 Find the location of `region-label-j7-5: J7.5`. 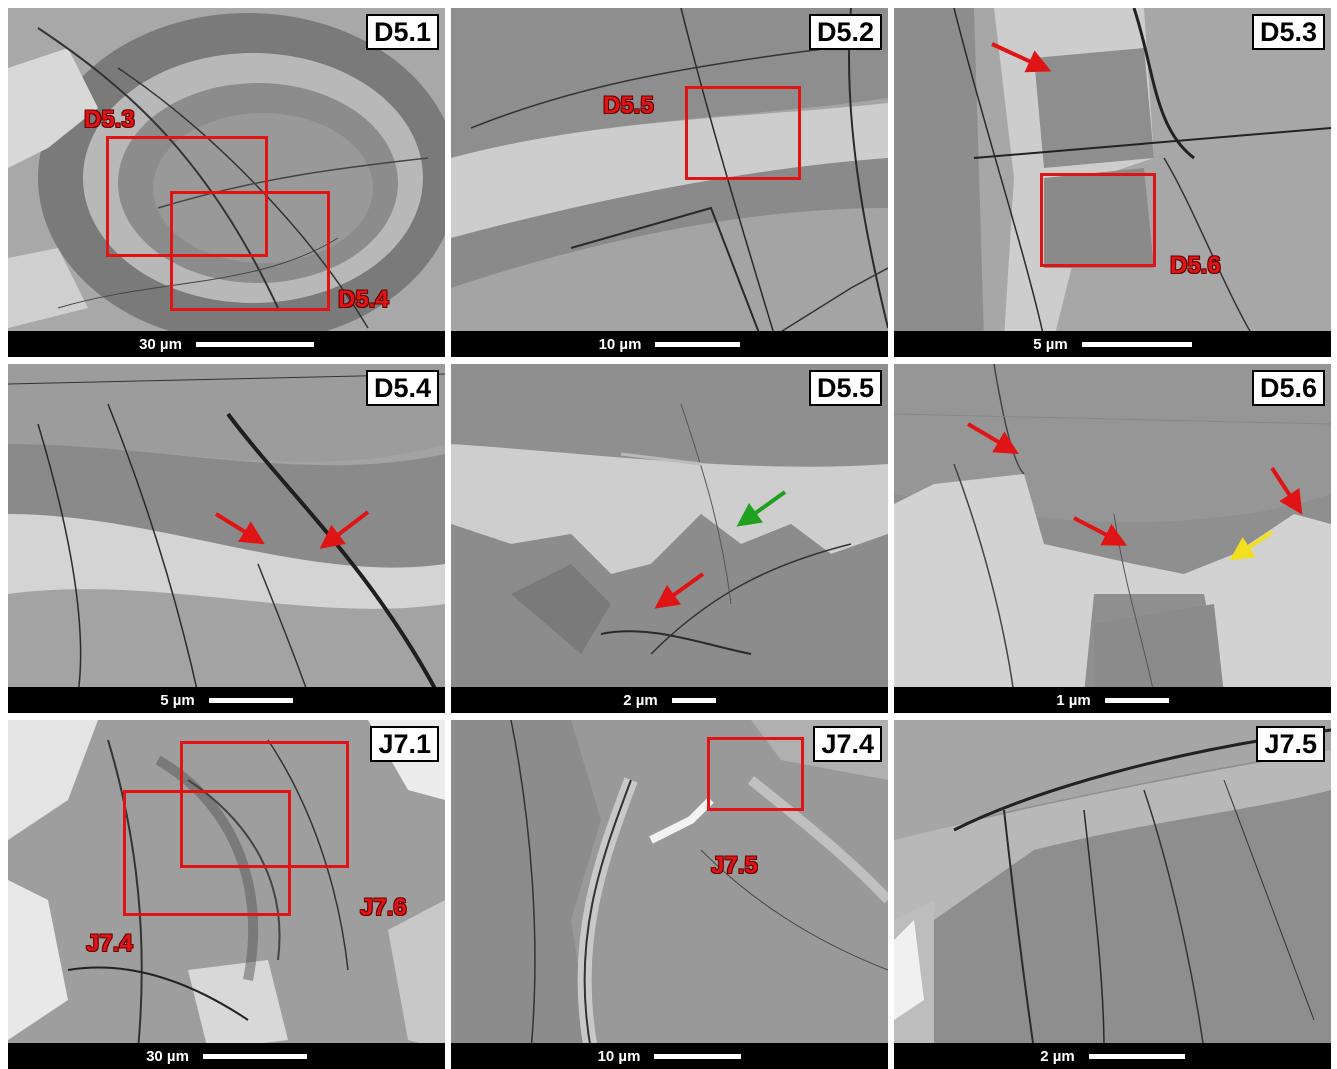

region-label-j7-5: J7.5 is located at coordinates (734, 865).